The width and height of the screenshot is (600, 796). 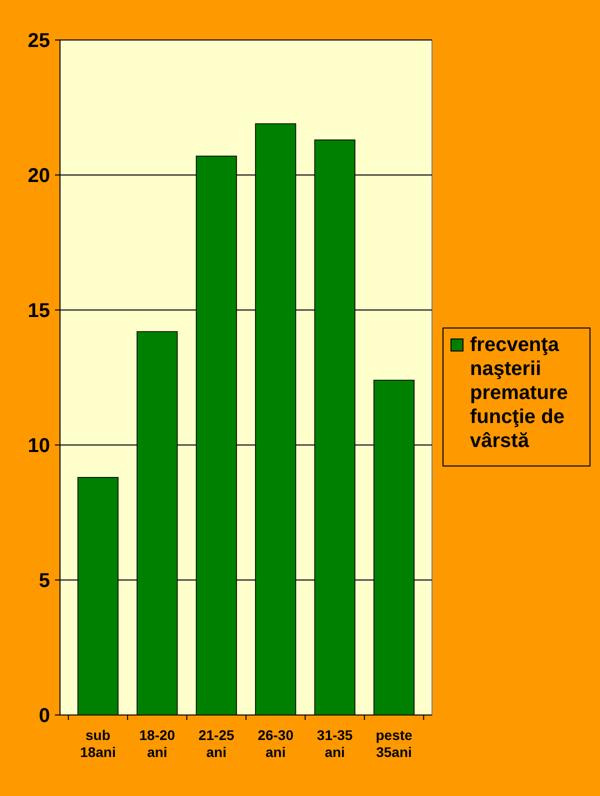 What do you see at coordinates (44, 716) in the screenshot?
I see `y-tick-label: 0` at bounding box center [44, 716].